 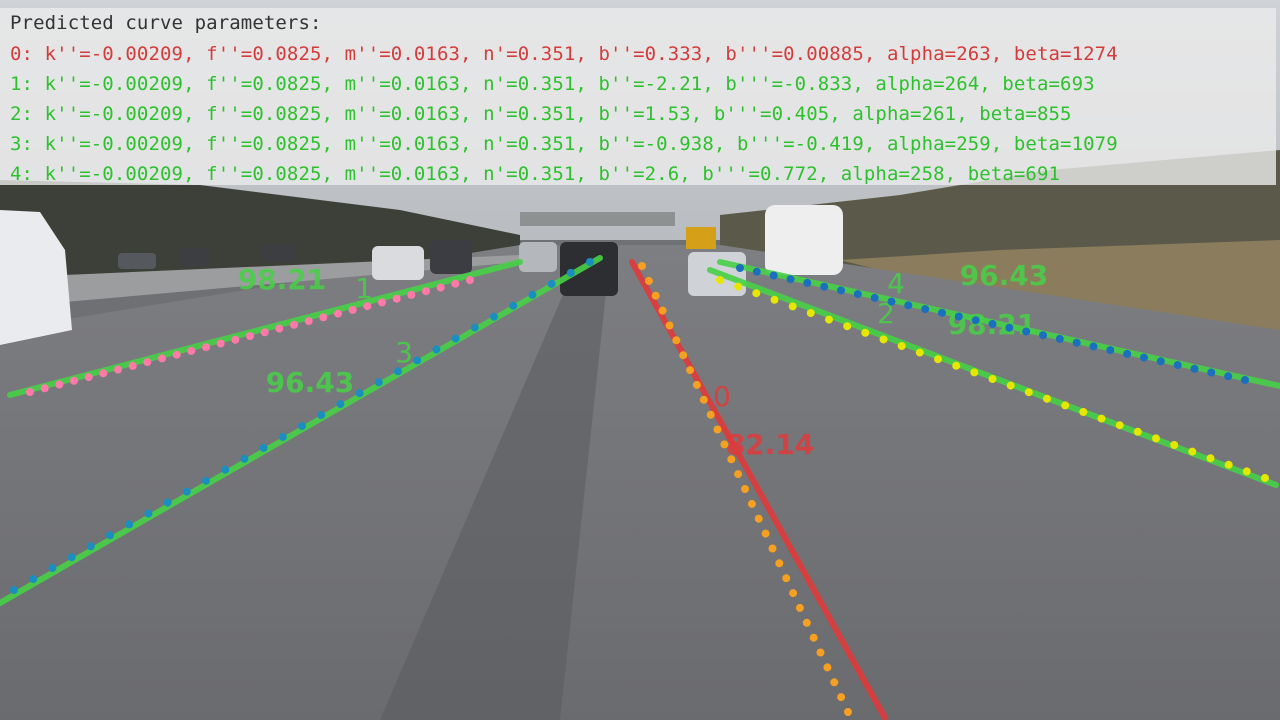 What do you see at coordinates (166, 23) in the screenshot?
I see `overlay-title: Predicted curve parameters:` at bounding box center [166, 23].